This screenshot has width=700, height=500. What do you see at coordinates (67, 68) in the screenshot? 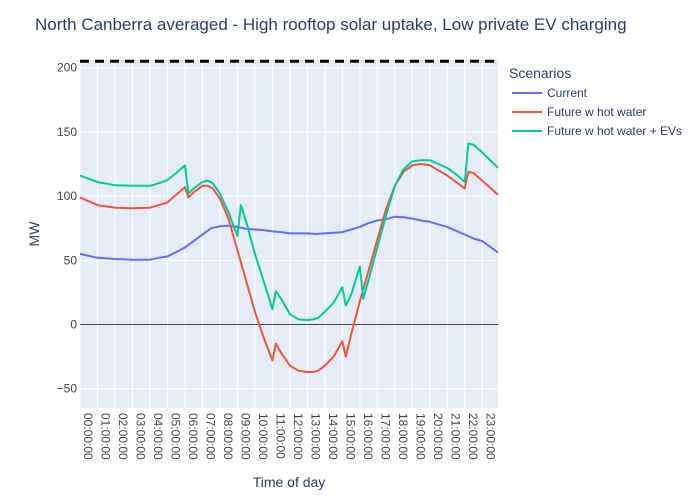
I see `y-tick-label: 200` at bounding box center [67, 68].